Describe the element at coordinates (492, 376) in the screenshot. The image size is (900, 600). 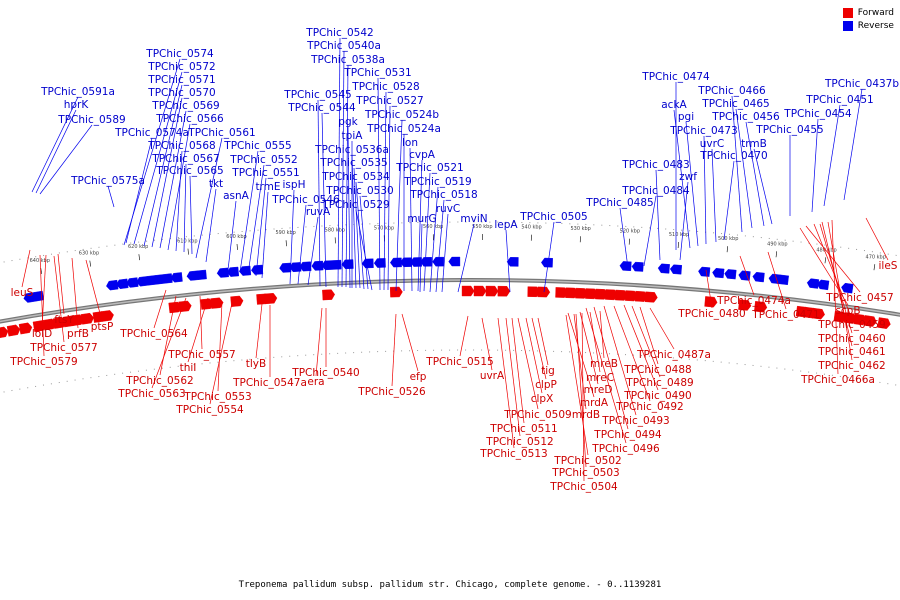
I see `label-uvra: uvrA` at that location.